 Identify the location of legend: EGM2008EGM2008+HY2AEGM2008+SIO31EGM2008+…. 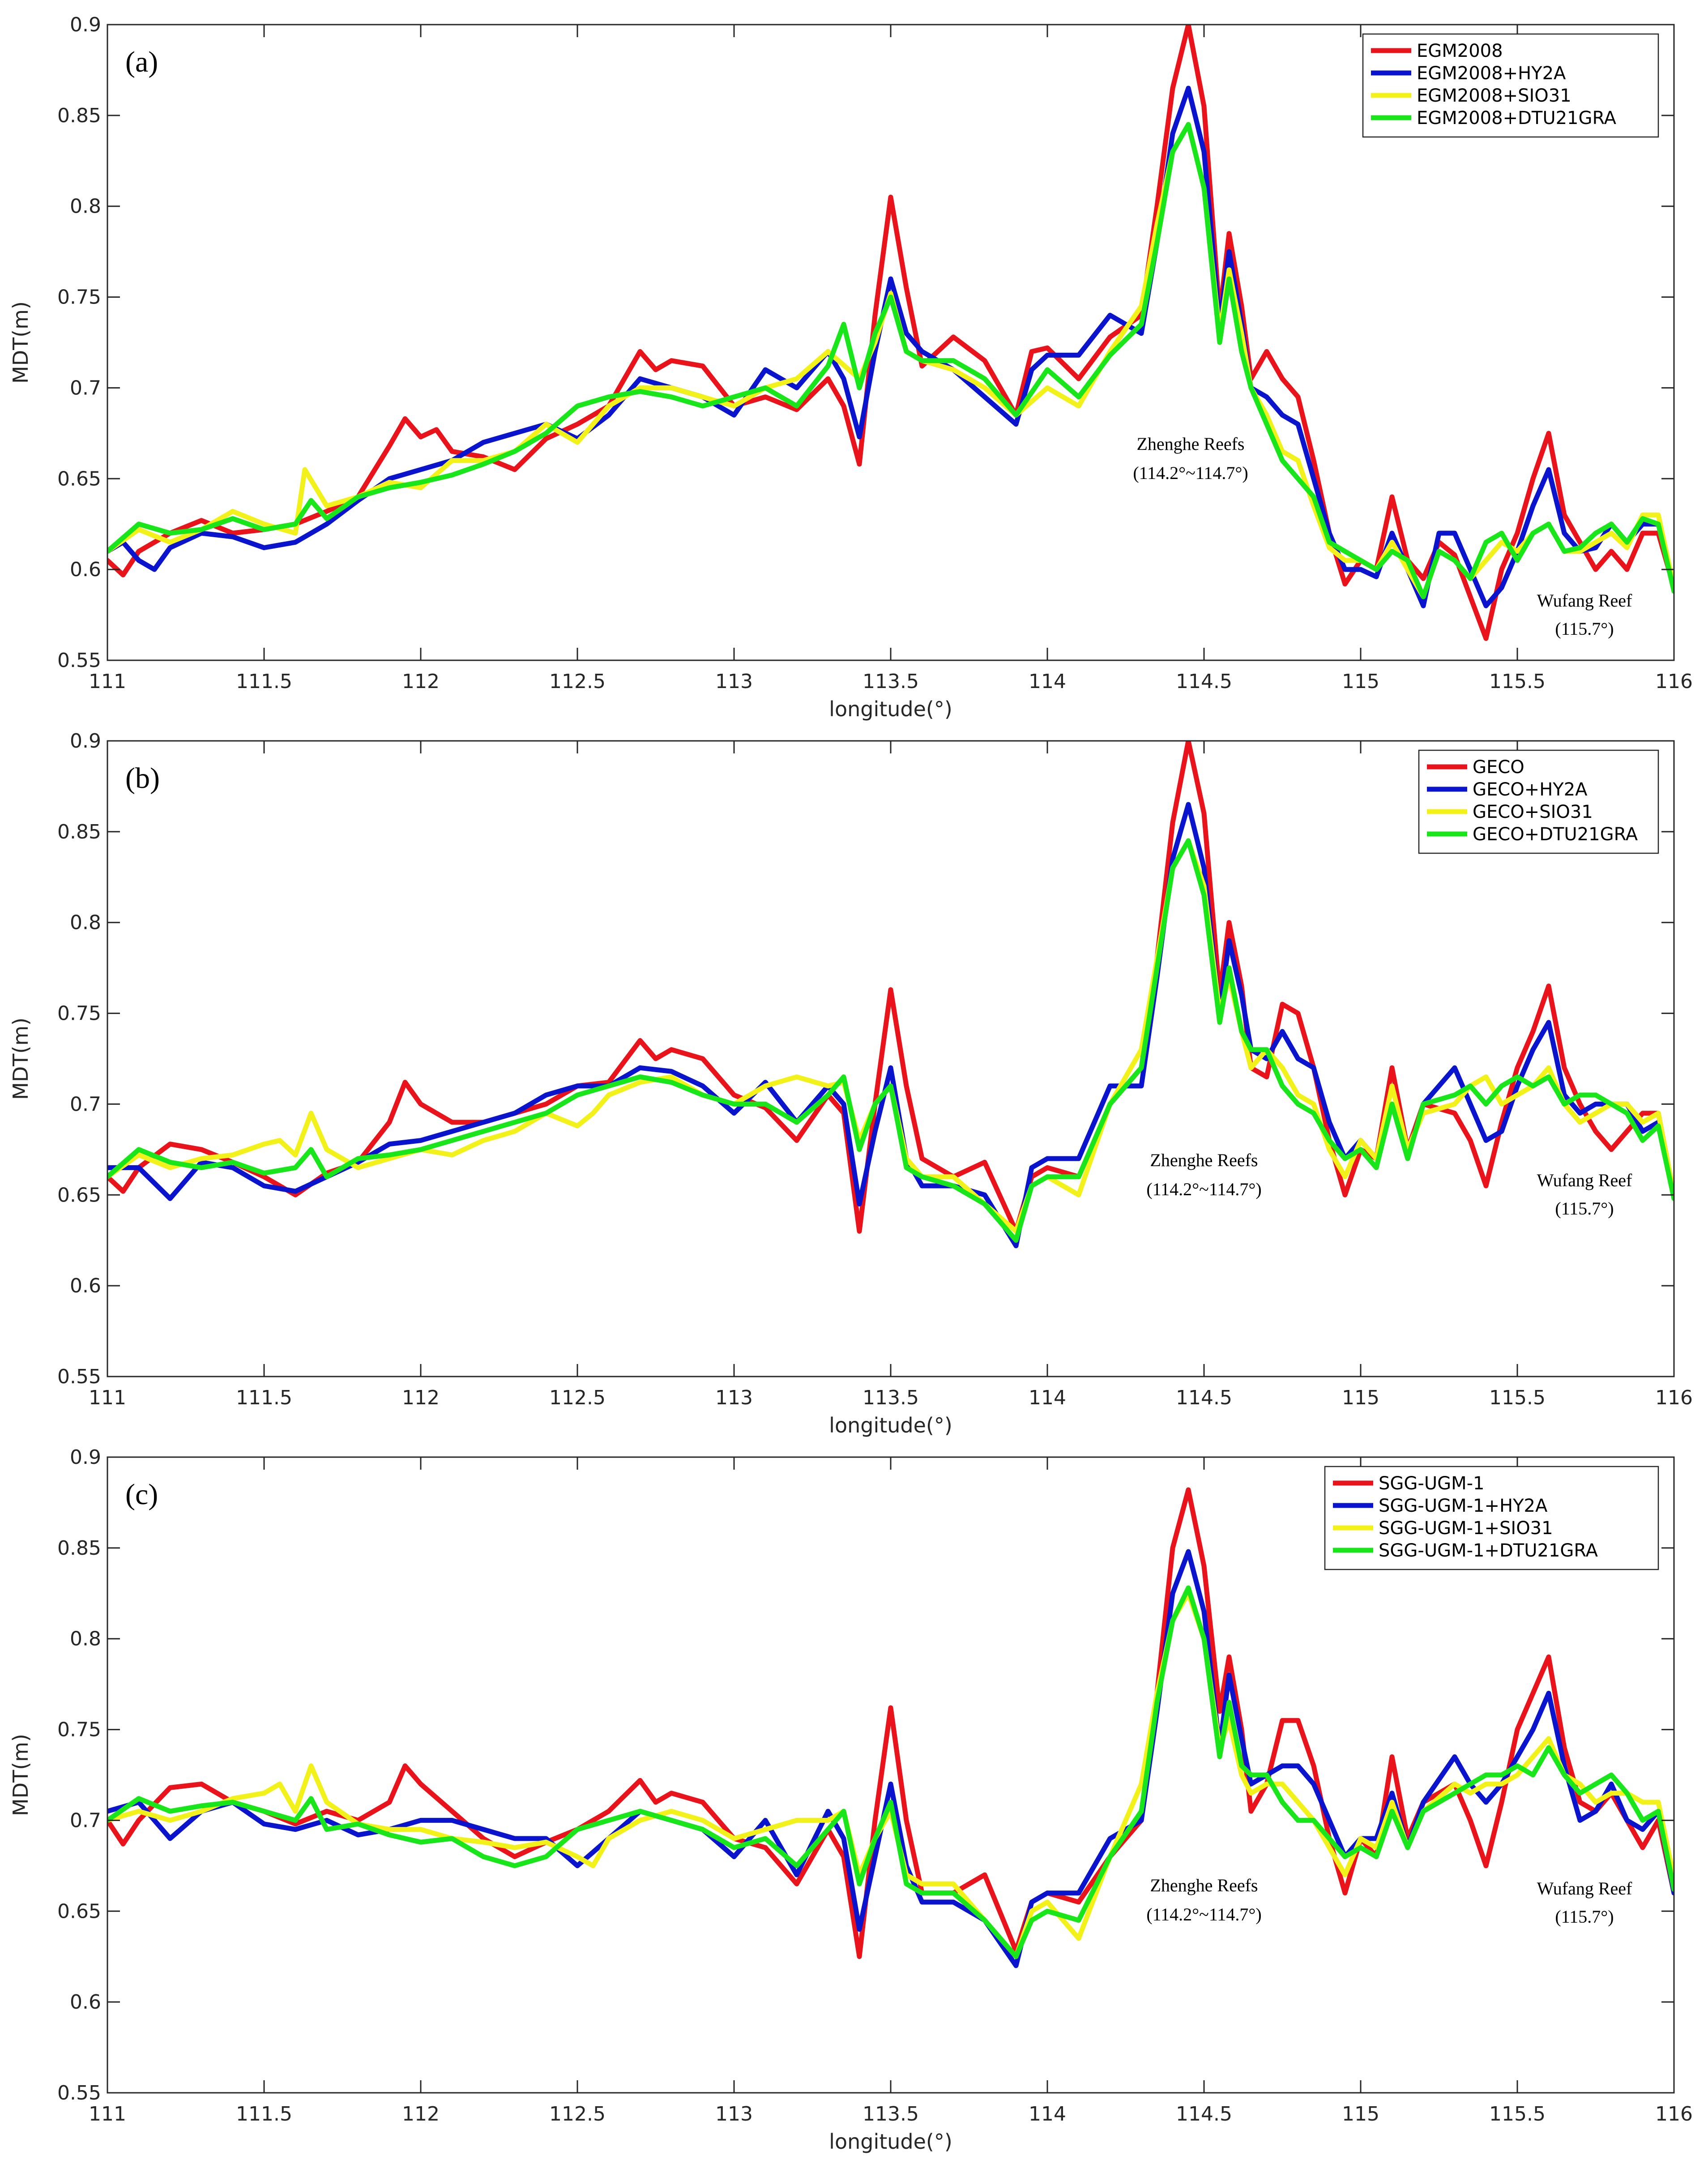
(1510, 85).